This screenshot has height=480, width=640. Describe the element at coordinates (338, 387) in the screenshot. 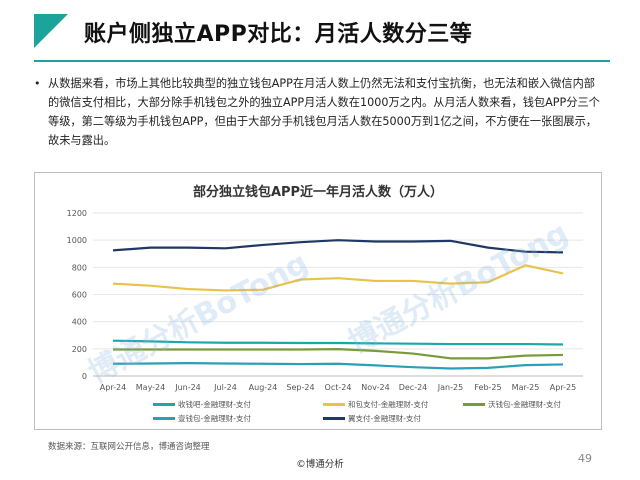

I see `x-tick-label: Oct-24` at that location.